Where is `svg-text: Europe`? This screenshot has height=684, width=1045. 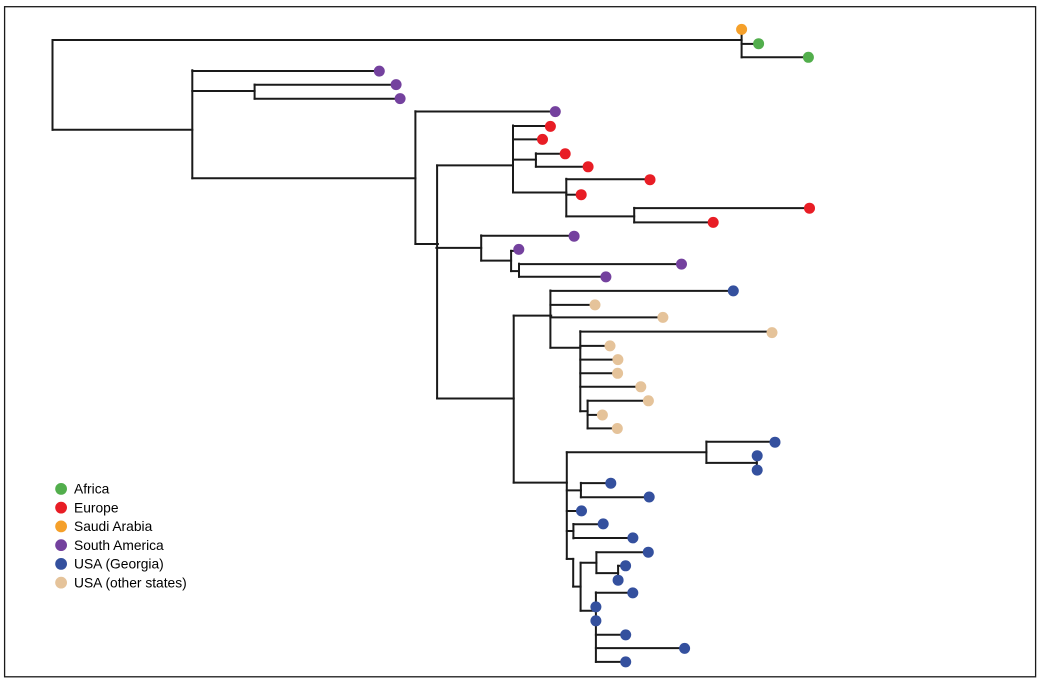
svg-text: Europe is located at coordinates (96, 507).